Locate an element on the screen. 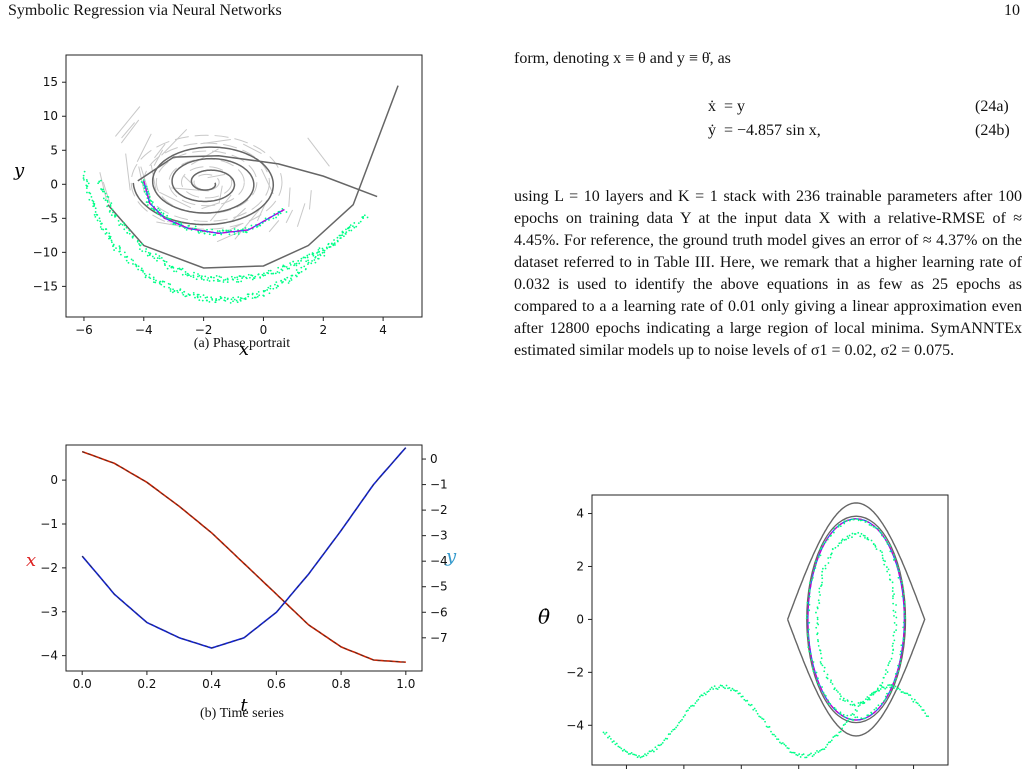  x-tick-label: 0.8 is located at coordinates (341, 684).